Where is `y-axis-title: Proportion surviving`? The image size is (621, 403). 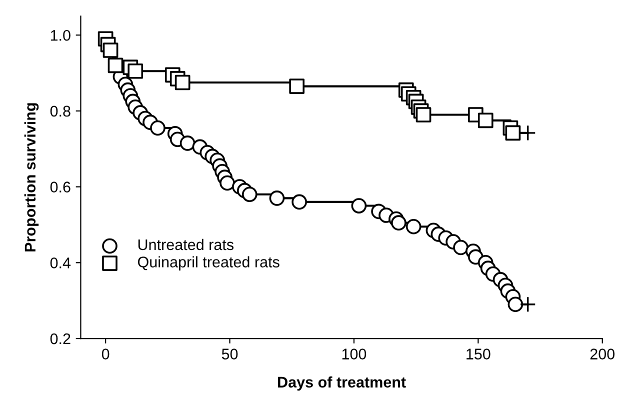 y-axis-title: Proportion surviving is located at coordinates (31, 177).